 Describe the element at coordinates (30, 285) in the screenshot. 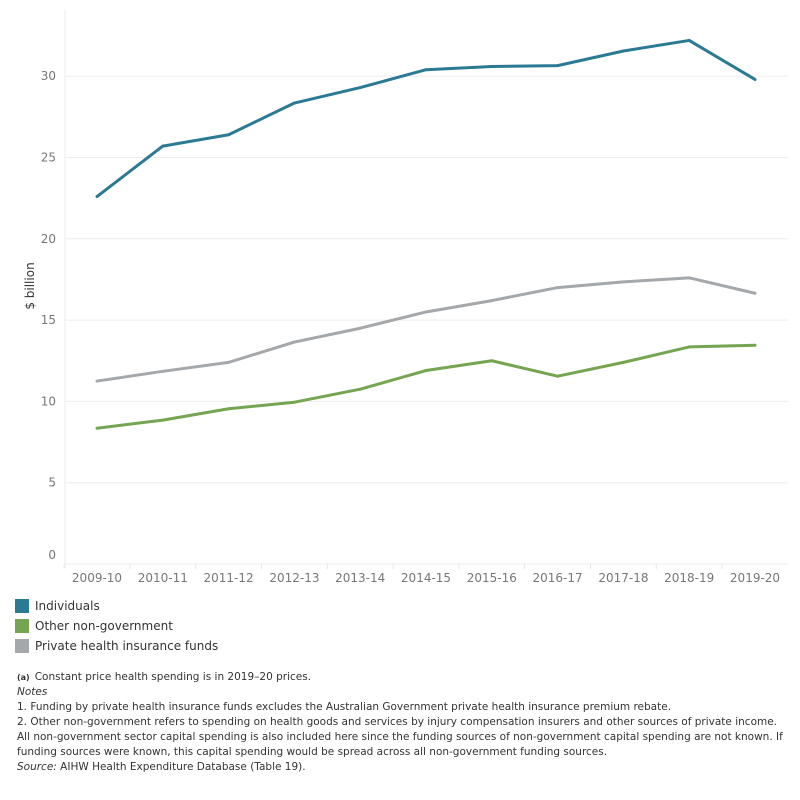

I see `y-axis-label: $ billion` at that location.